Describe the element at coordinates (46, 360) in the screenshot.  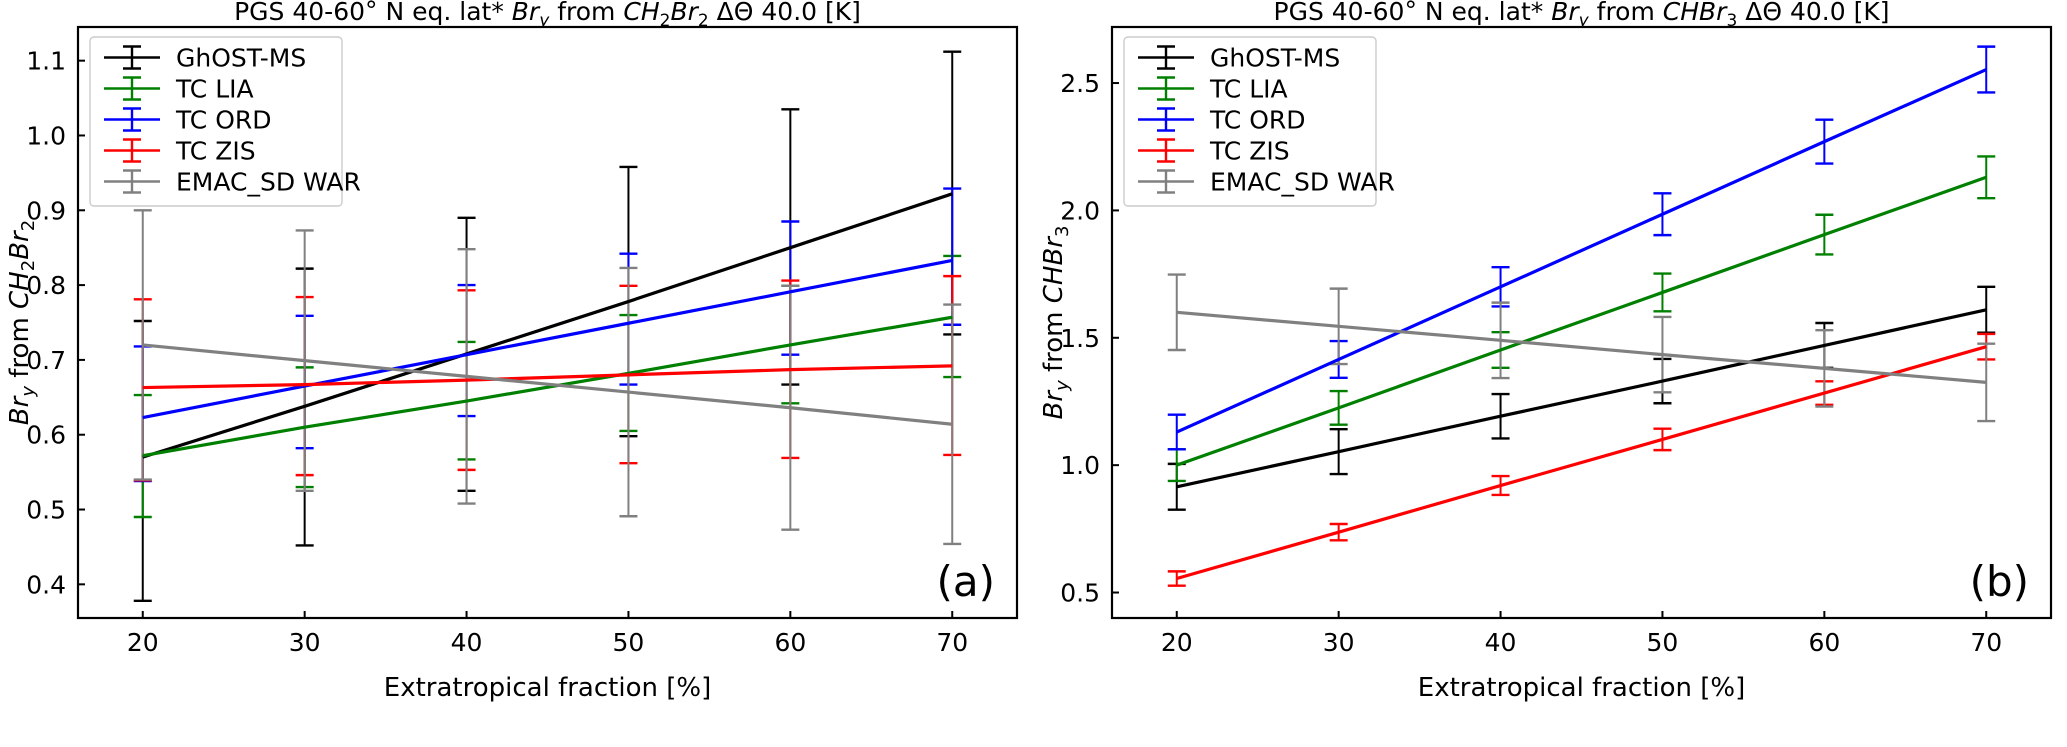
I see `y-tick-label: 0.7` at that location.